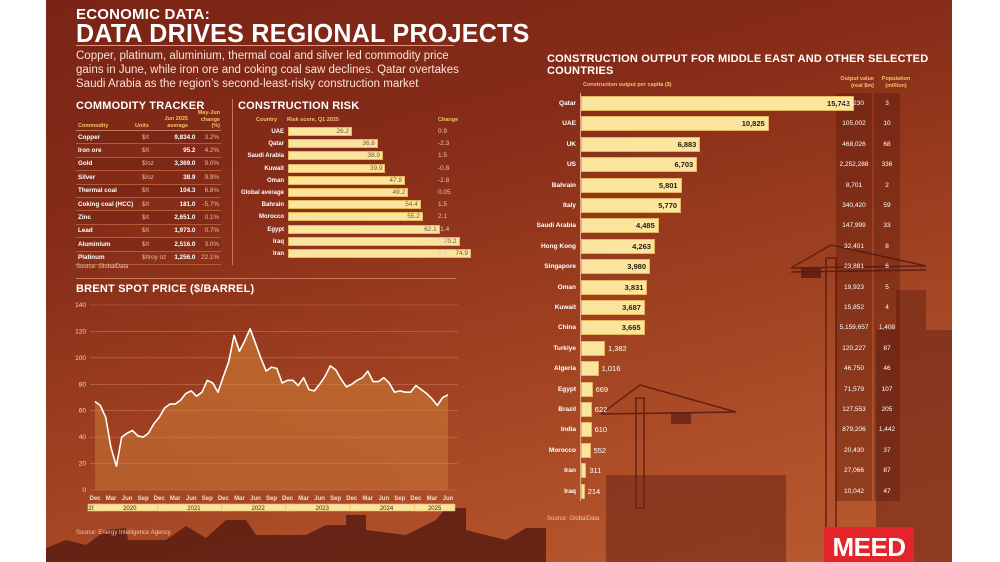  Describe the element at coordinates (209, 231) in the screenshot. I see `commodity-change: 0.7%` at that location.